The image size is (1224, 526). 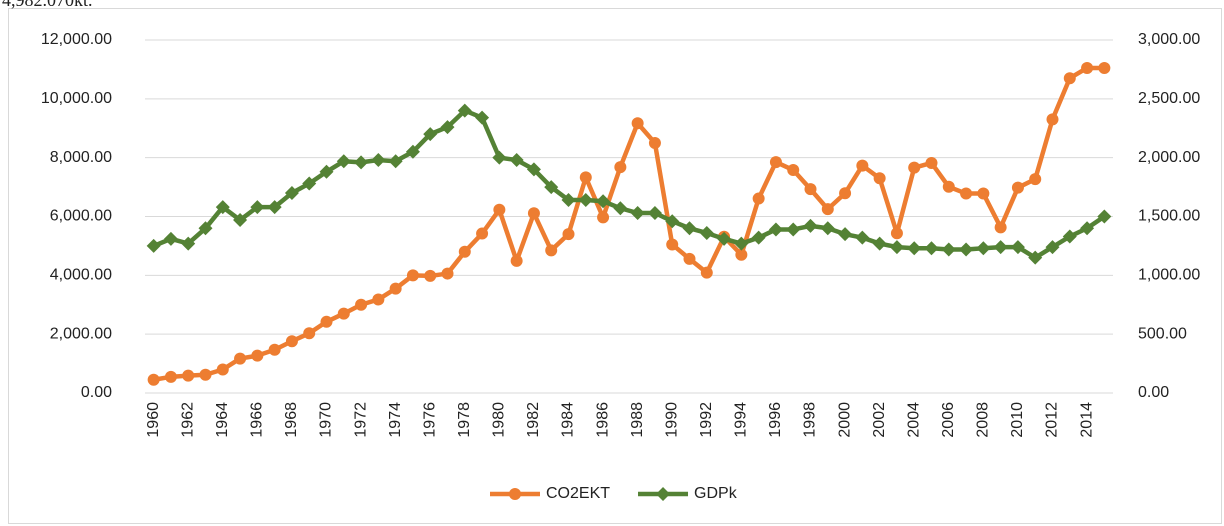 What do you see at coordinates (775, 420) in the screenshot?
I see `x-tick-label: 1996` at bounding box center [775, 420].